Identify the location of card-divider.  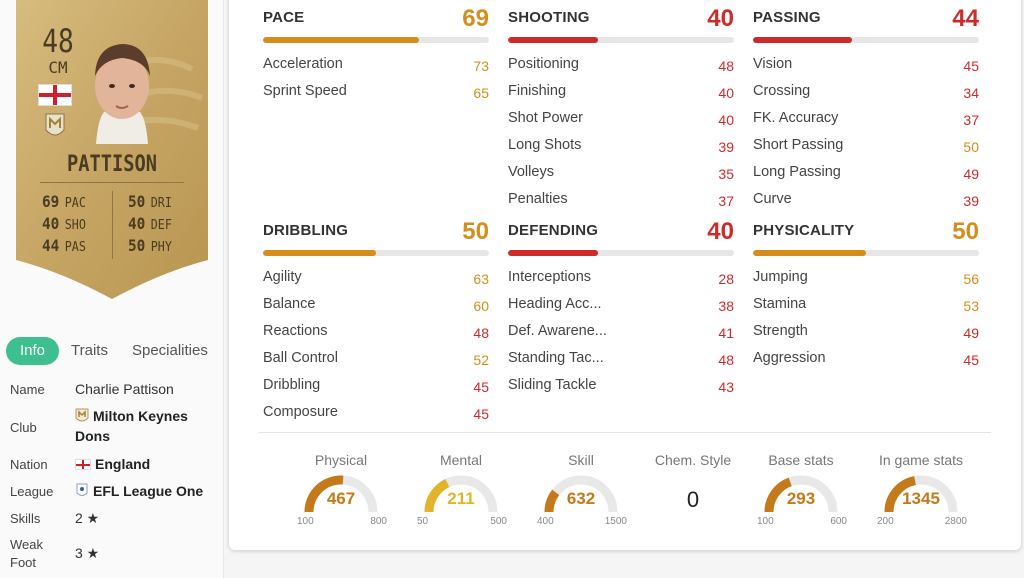
(112, 225).